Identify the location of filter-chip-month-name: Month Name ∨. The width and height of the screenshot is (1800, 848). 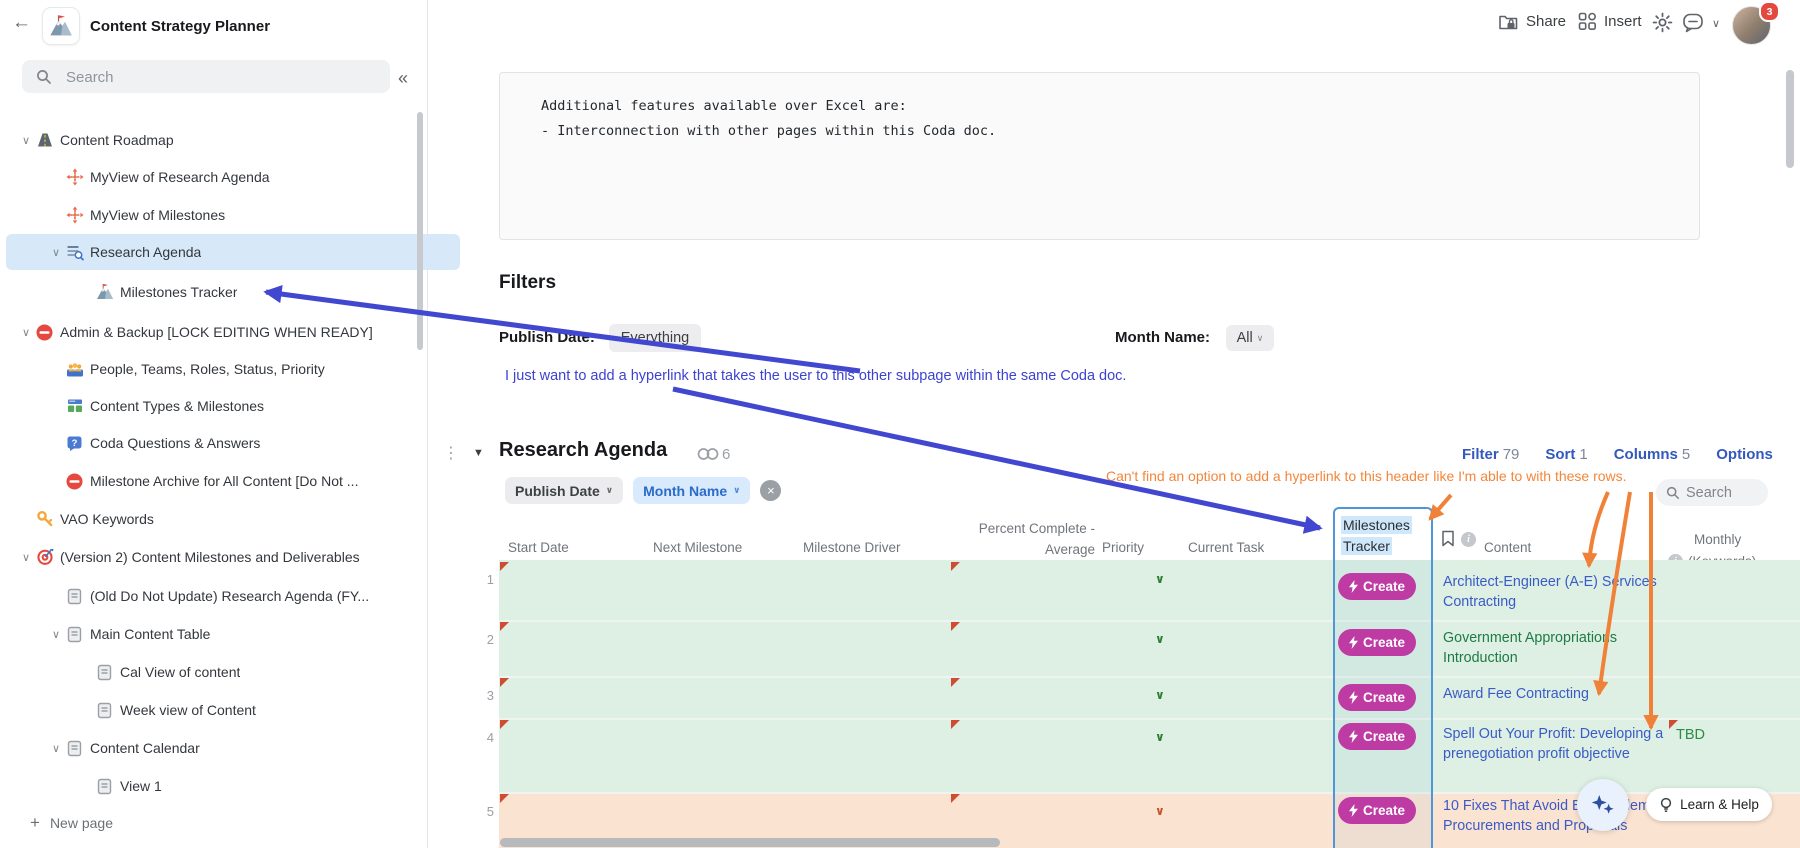
(692, 490).